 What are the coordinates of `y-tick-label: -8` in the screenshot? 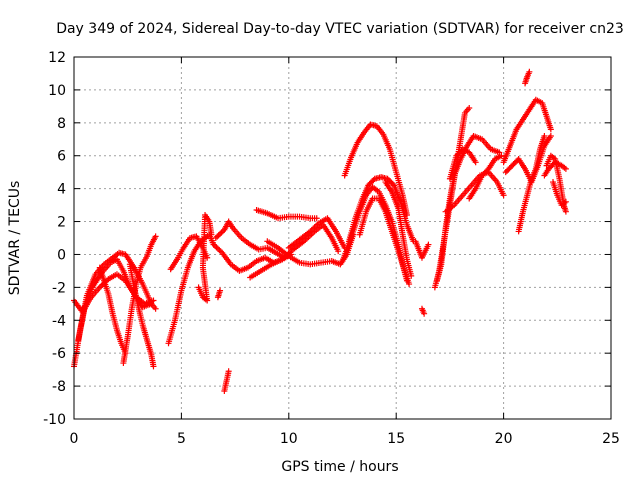 It's located at (59, 387).